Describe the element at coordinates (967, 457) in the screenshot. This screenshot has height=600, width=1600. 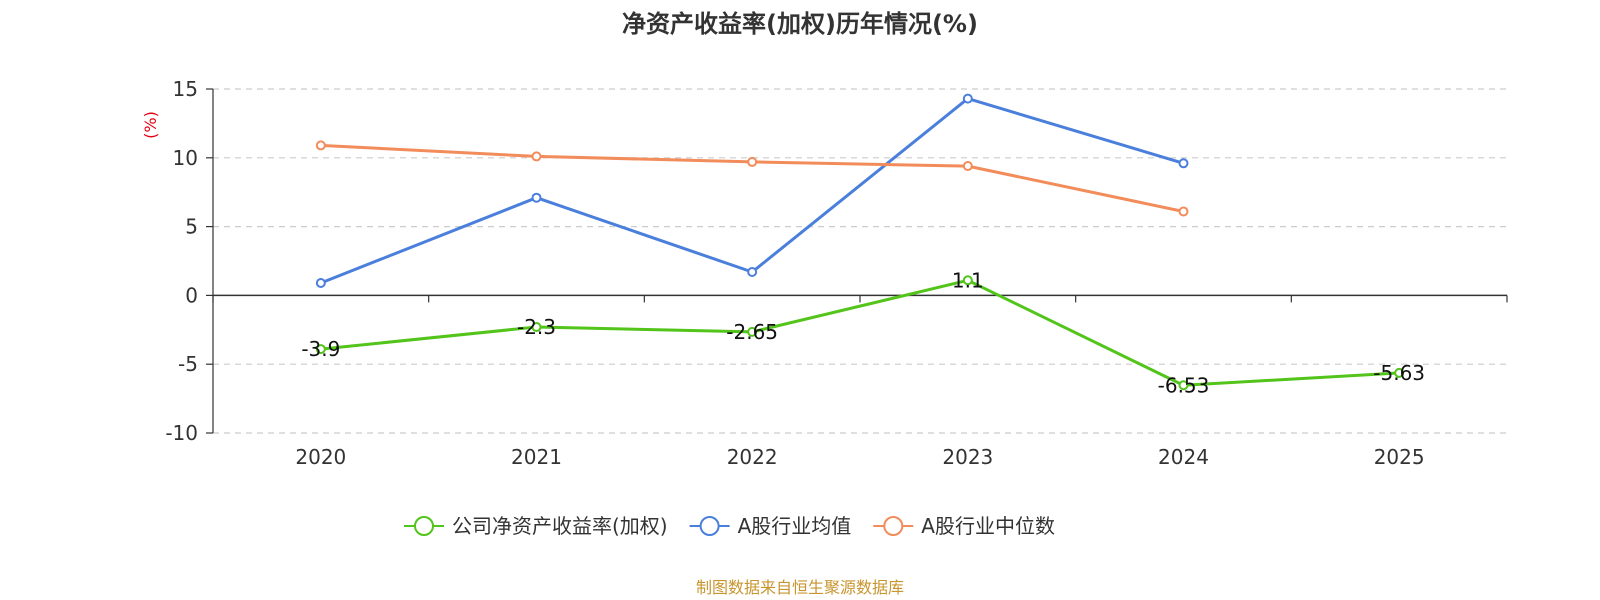
I see `x-tick-label: 2023` at that location.